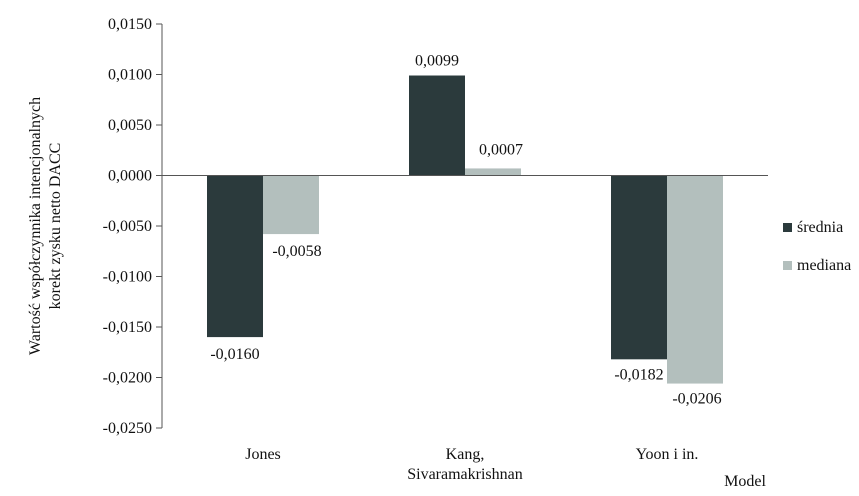  I want to click on y-axis-title-line: korekt zysku netto DACC, so click(55, 226).